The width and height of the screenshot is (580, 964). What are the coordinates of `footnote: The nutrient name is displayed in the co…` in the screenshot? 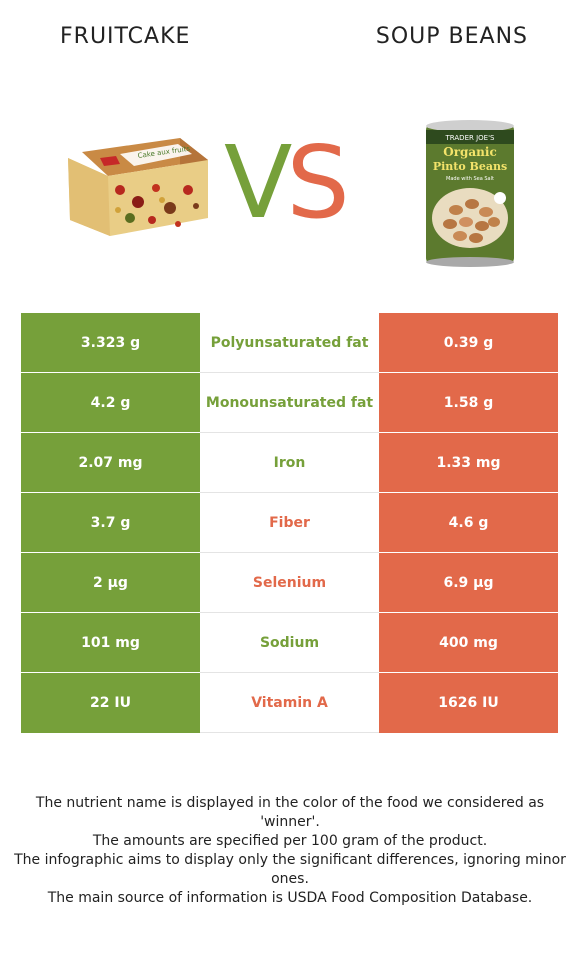 It's located at (290, 812).